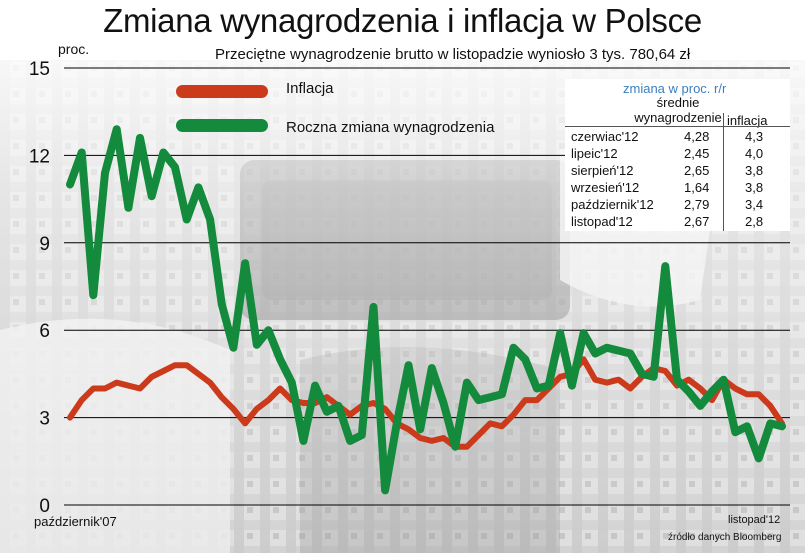  I want to click on table-cell-wages: 1,64, so click(697, 187).